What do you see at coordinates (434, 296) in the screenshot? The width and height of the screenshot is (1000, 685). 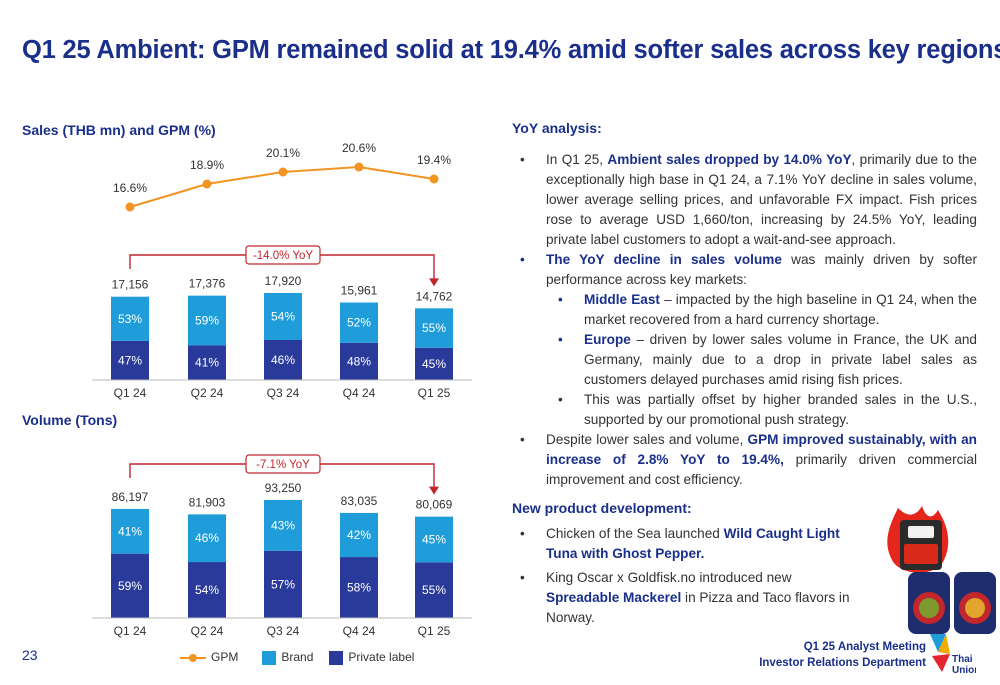 I see `total-value-label: 14,762` at bounding box center [434, 296].